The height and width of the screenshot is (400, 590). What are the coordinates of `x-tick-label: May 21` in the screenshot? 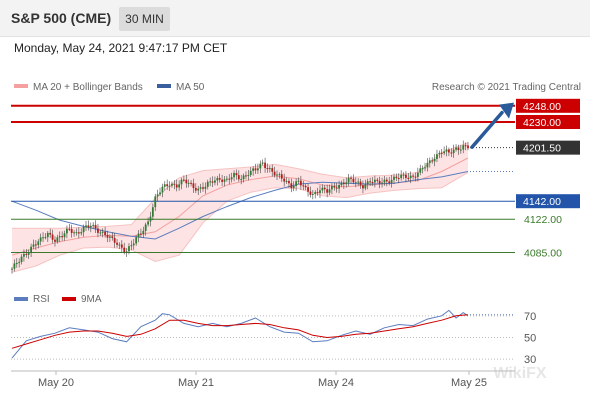 It's located at (196, 383).